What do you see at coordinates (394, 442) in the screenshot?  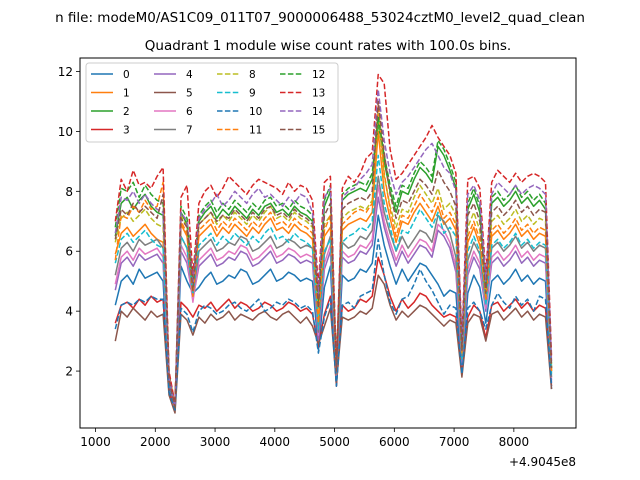 I see `x-tick-label: 6000` at bounding box center [394, 442].